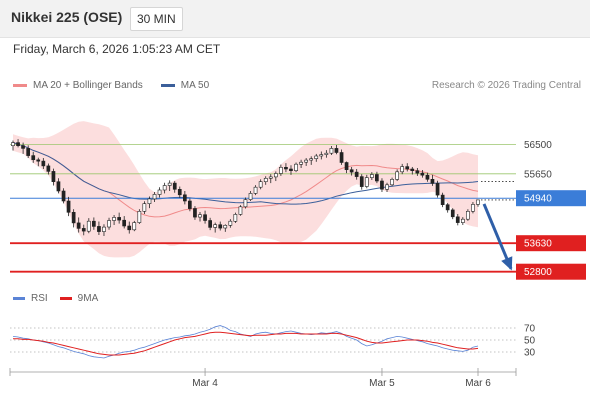 This screenshot has height=400, width=590. Describe the element at coordinates (245, 342) in the screenshot. I see `rsi-line` at that location.